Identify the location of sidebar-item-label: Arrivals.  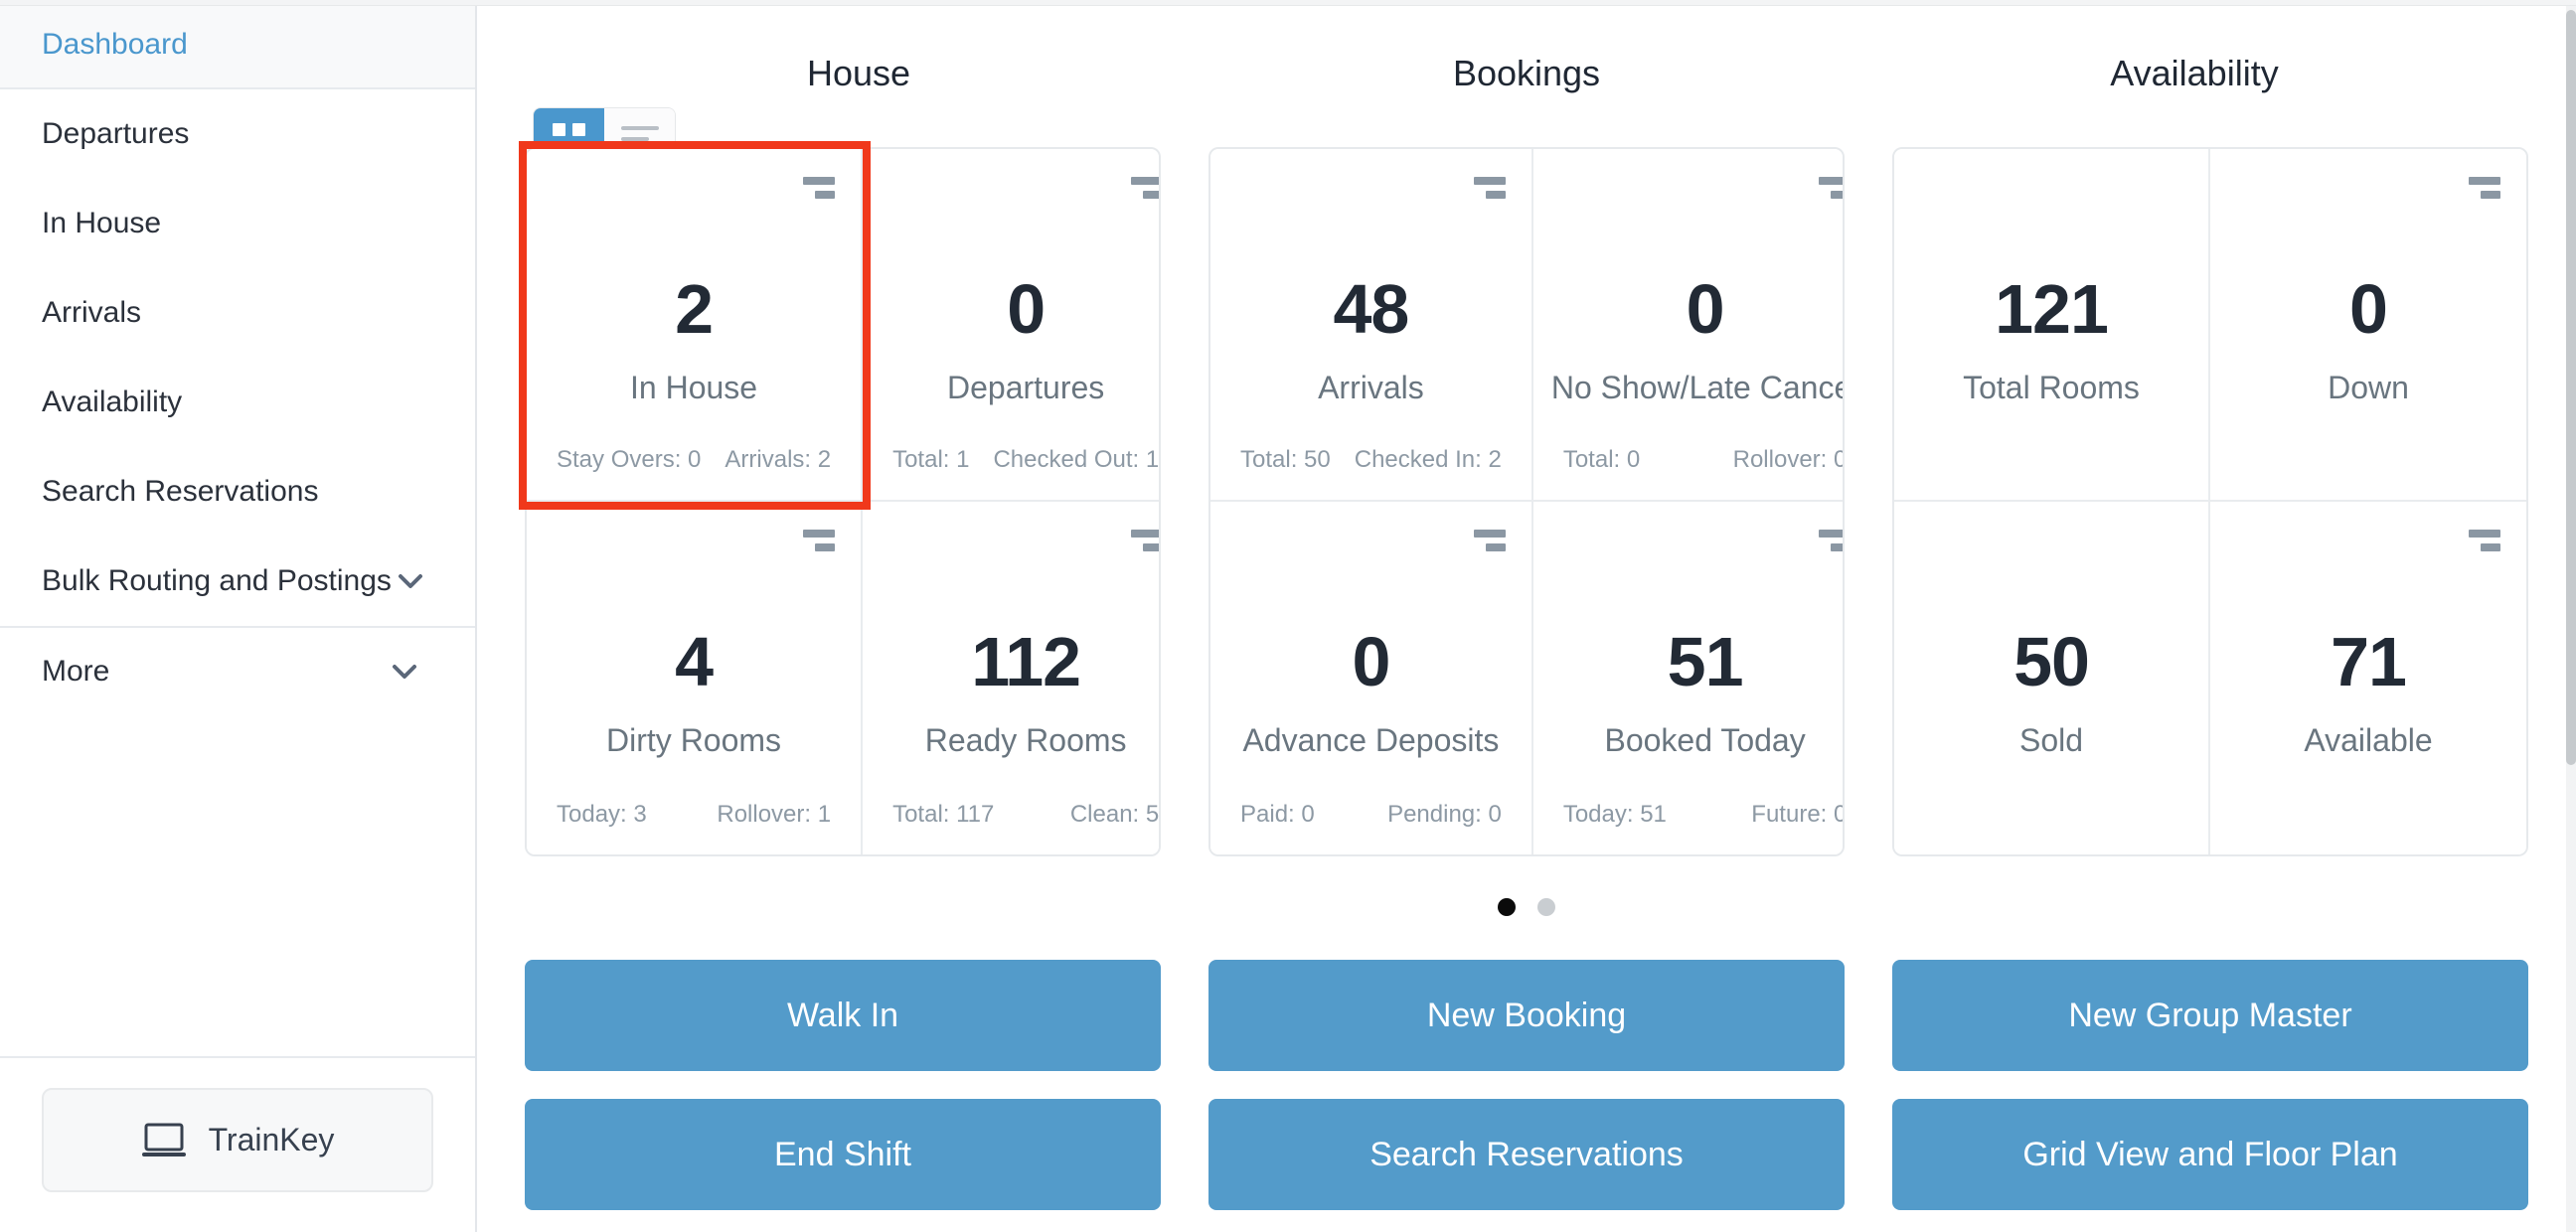
(92, 312).